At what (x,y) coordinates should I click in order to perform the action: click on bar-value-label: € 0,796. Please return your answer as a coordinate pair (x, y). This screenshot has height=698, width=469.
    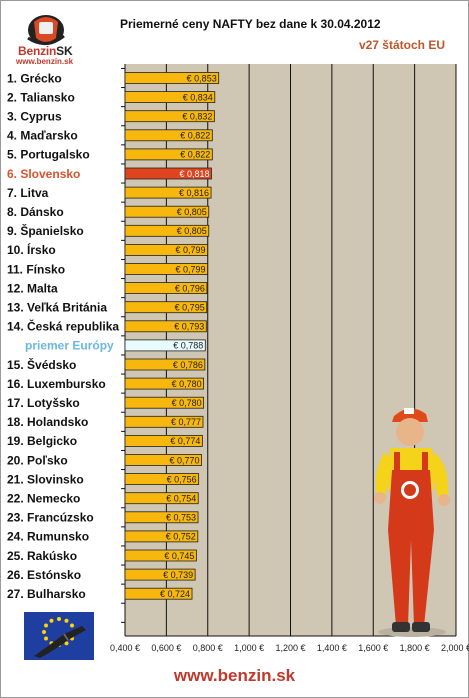
    Looking at the image, I should click on (190, 288).